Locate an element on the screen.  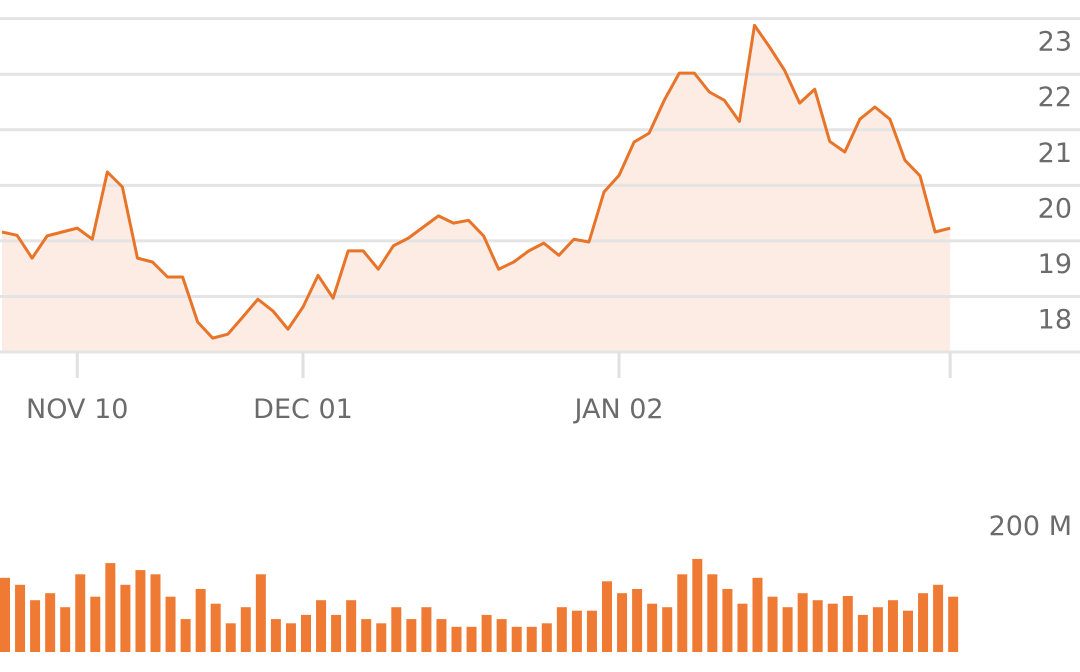
y-tick-label: 22 is located at coordinates (1055, 97).